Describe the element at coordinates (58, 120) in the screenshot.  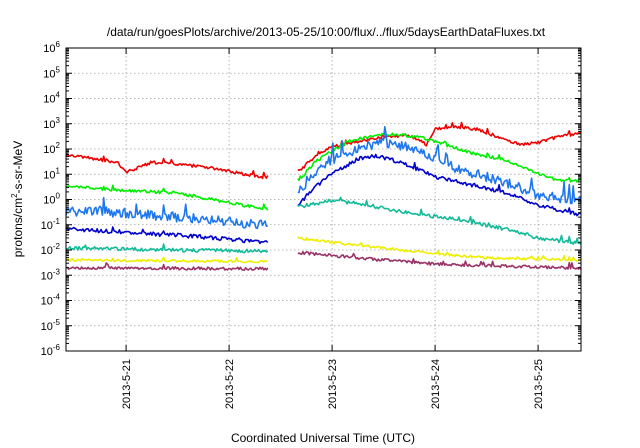
I see `y-tick-label-exp: 3` at that location.